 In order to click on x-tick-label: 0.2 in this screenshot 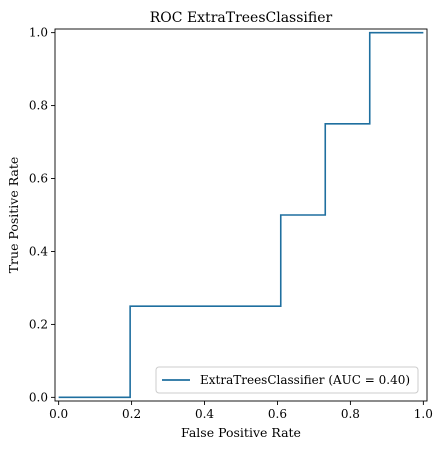, I will do `click(131, 414)`.